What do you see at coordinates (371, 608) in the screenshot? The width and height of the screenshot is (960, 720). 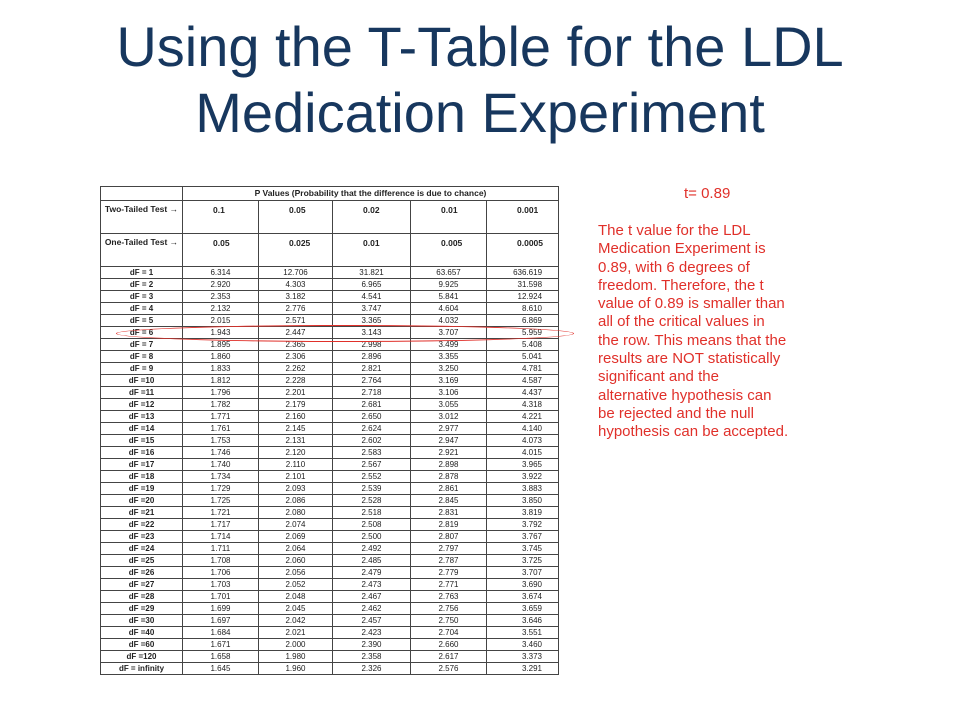 I see `critical-value-cell: 2.462` at bounding box center [371, 608].